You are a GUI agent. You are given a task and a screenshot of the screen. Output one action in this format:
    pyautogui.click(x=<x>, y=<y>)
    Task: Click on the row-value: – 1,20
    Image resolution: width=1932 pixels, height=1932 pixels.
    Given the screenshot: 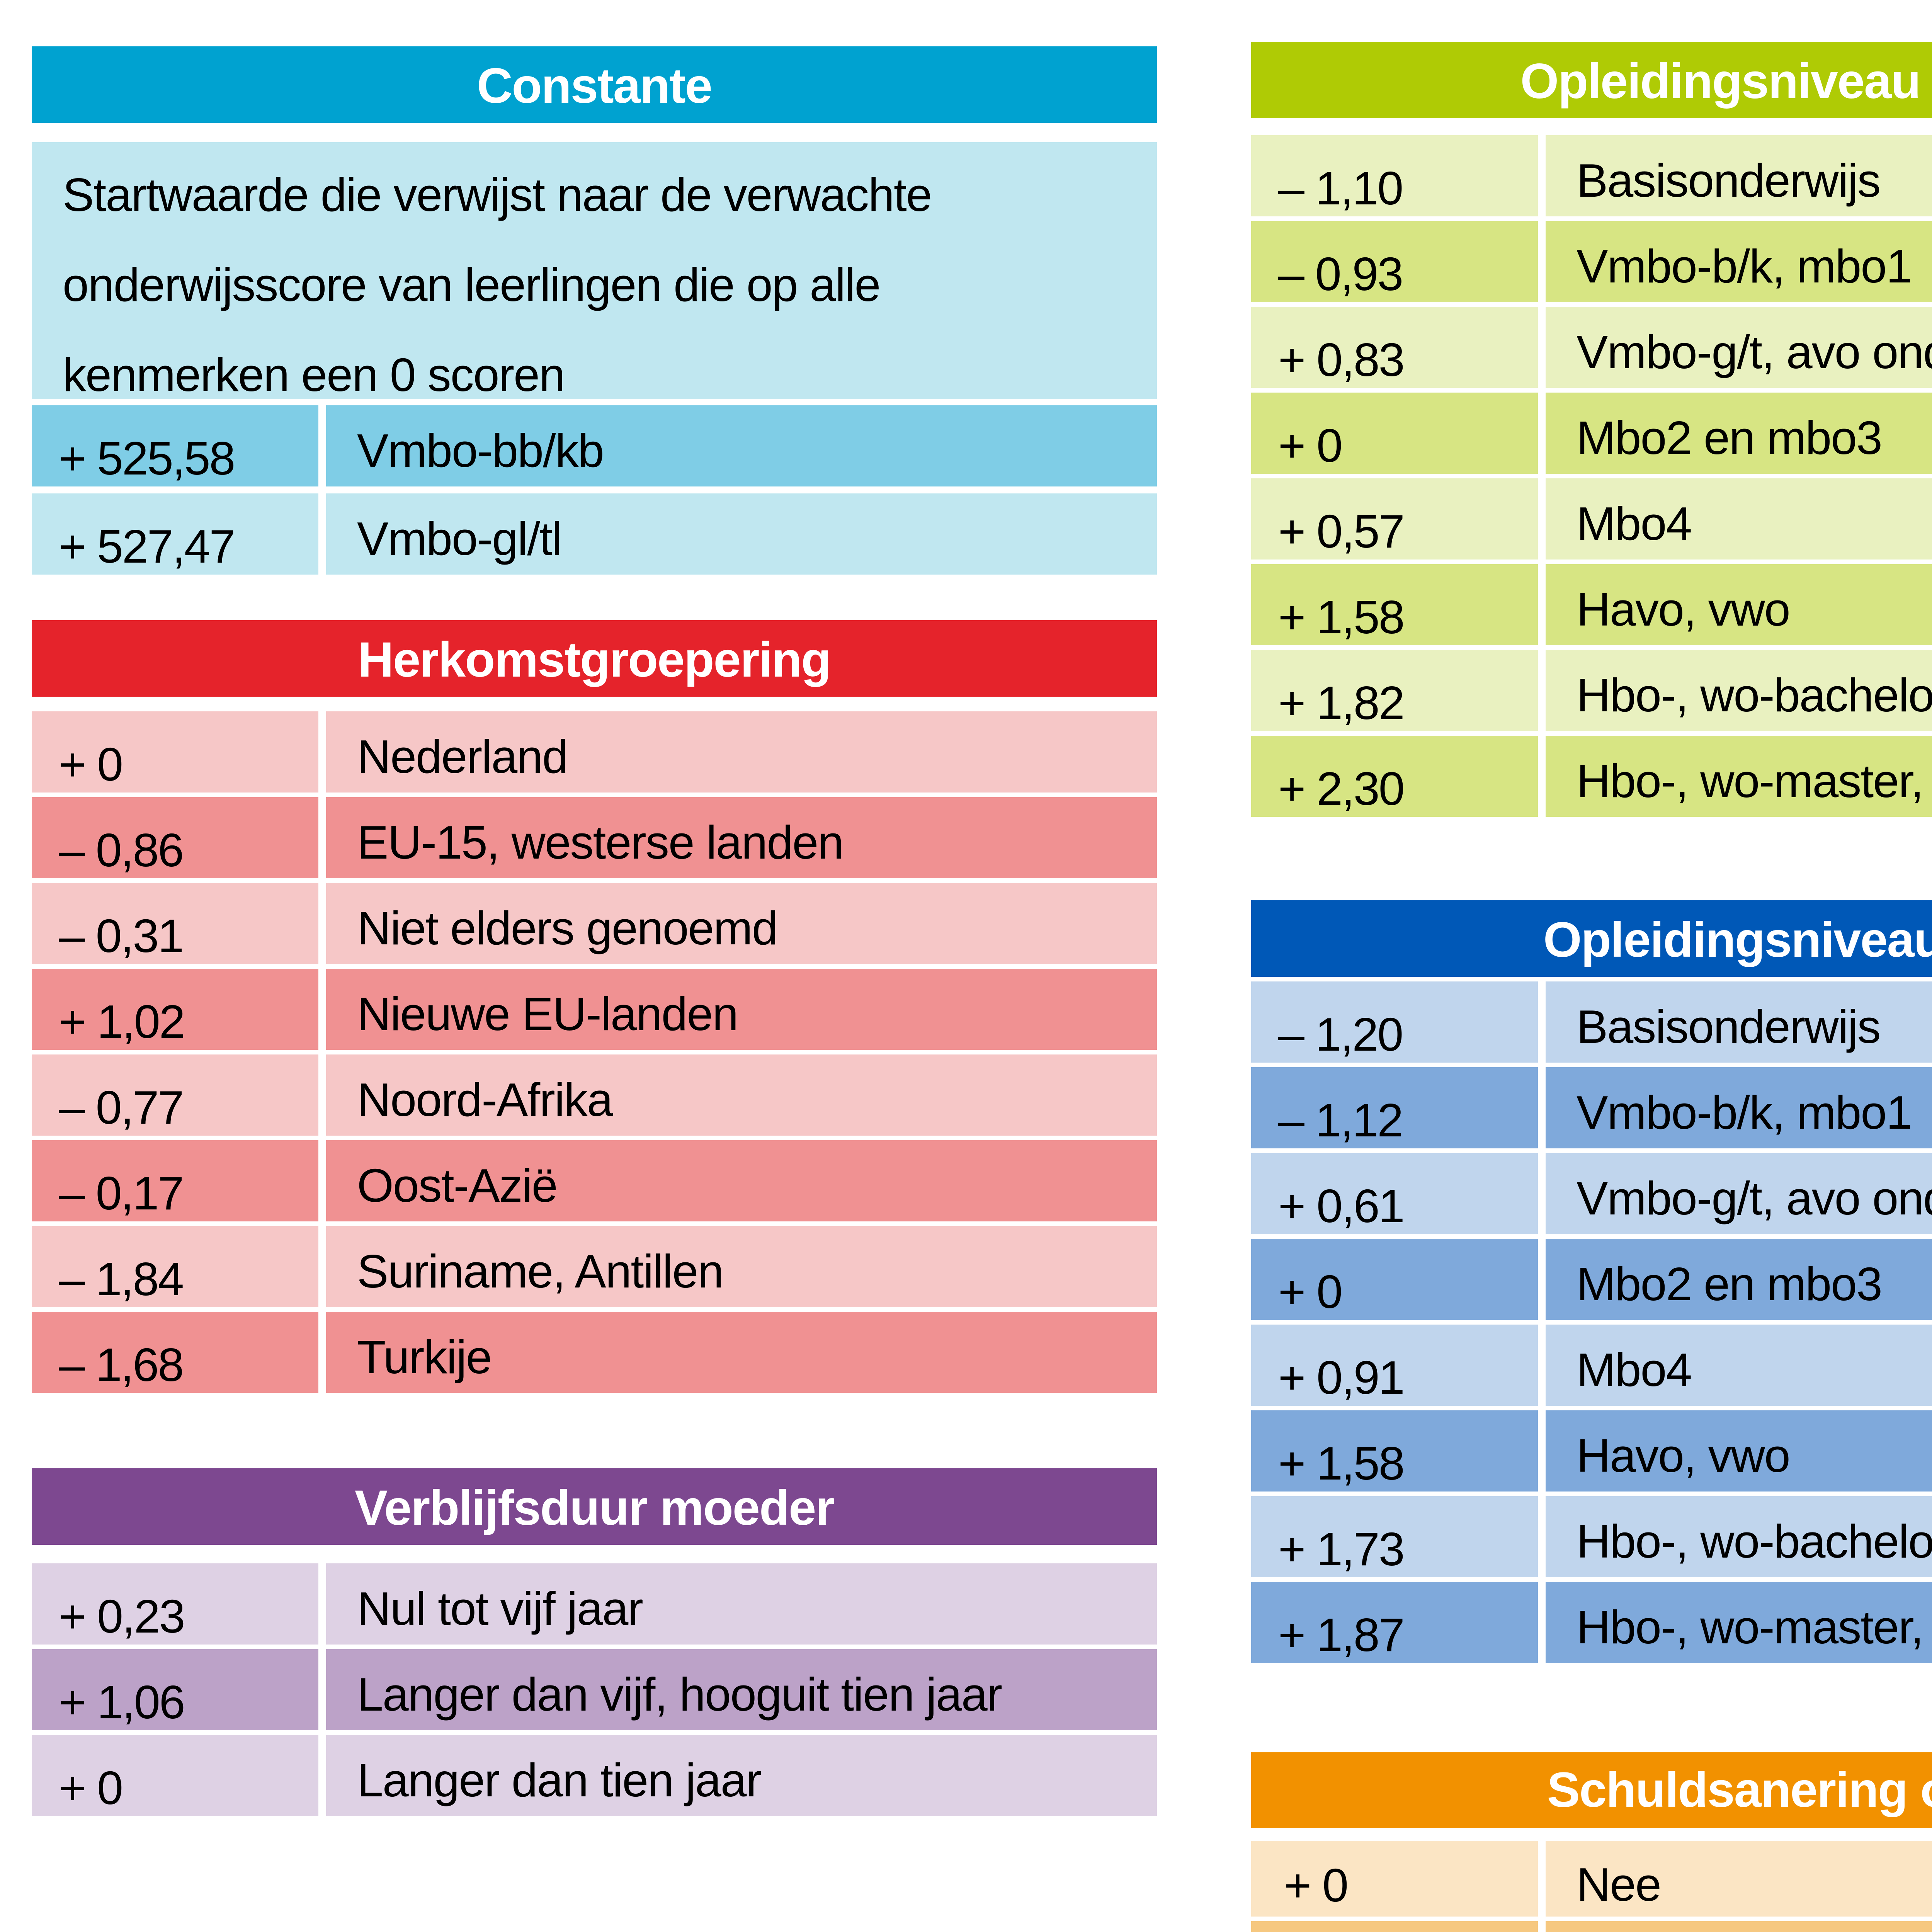 What is the action you would take?
    pyautogui.click(x=1395, y=1022)
    